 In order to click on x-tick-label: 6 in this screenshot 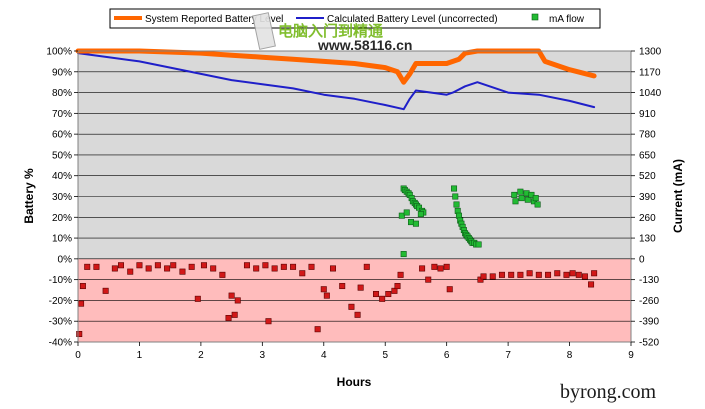, I will do `click(447, 355)`.